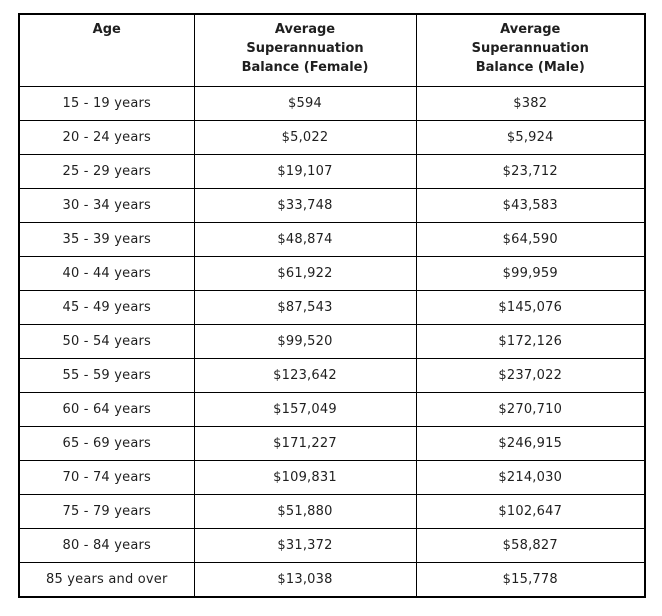 The image size is (662, 616). I want to click on table-row: 20 - 24 years $5,022 $5,924, so click(332, 137).